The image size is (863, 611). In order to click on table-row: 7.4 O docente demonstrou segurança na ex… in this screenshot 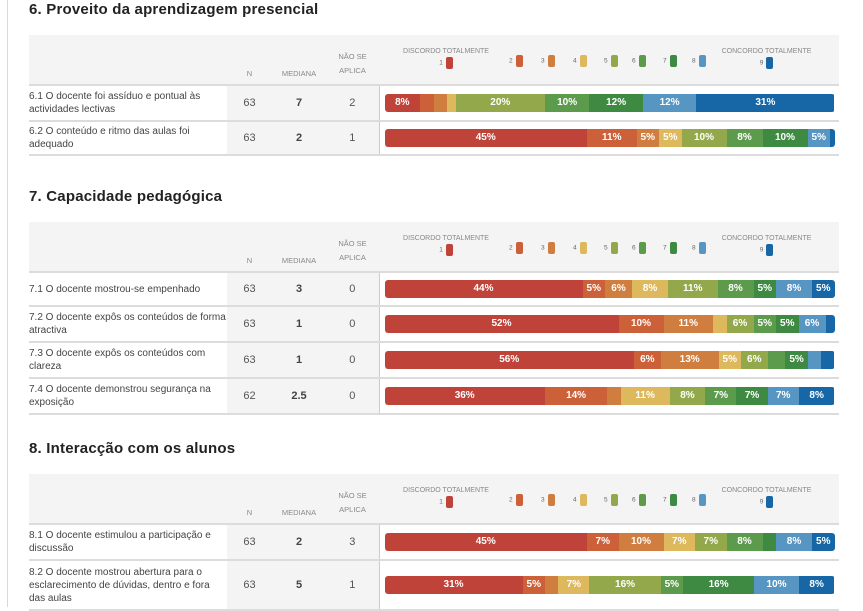, I will do `click(434, 396)`.